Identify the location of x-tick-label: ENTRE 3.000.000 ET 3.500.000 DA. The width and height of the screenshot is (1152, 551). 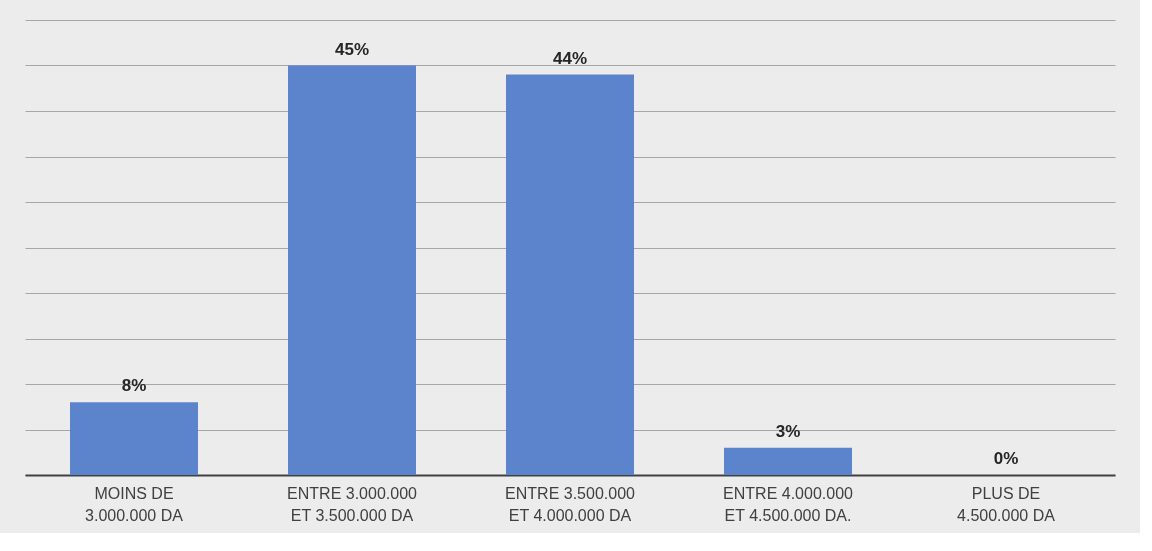
(352, 504).